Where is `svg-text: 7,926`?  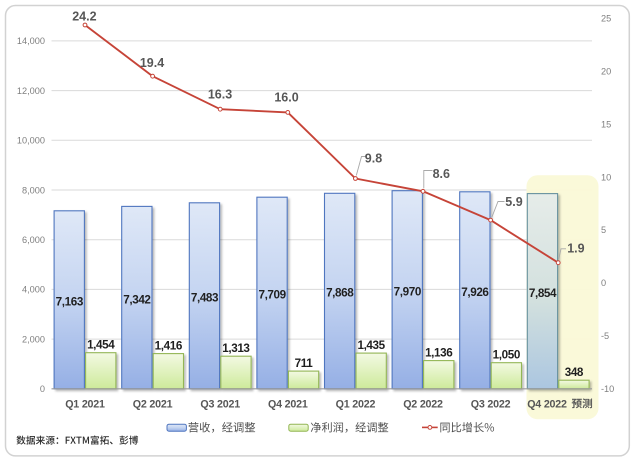
svg-text: 7,926 is located at coordinates (475, 292).